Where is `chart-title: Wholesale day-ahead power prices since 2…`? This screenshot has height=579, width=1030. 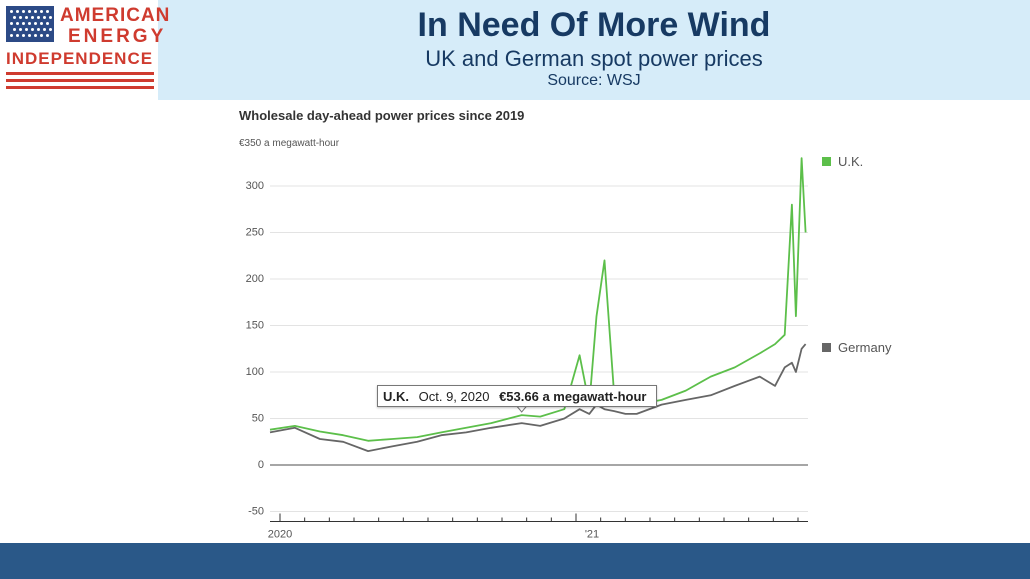 chart-title: Wholesale day-ahead power prices since 2… is located at coordinates (382, 115).